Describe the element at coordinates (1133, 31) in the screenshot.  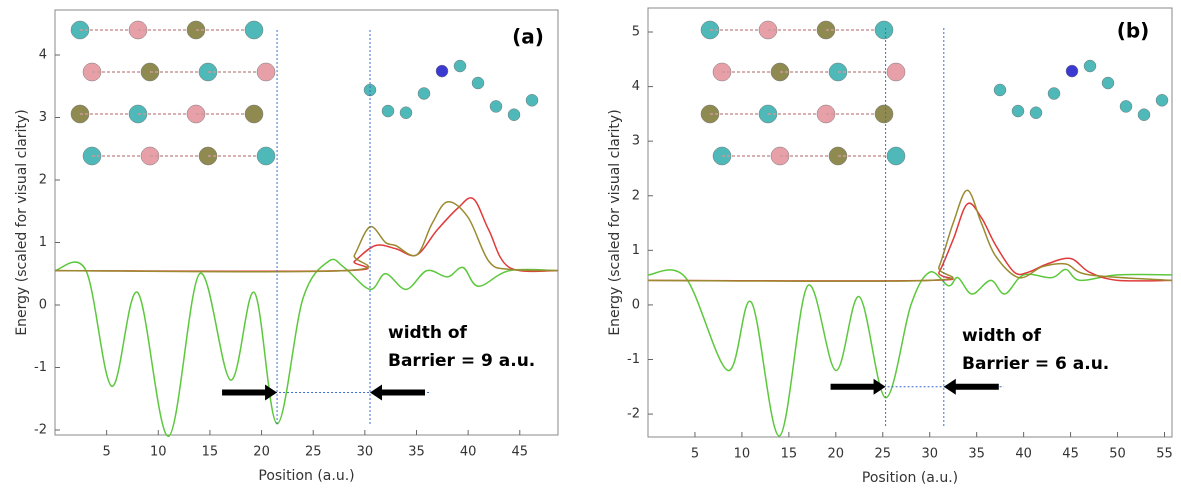
I see `panel-label: (b)` at that location.